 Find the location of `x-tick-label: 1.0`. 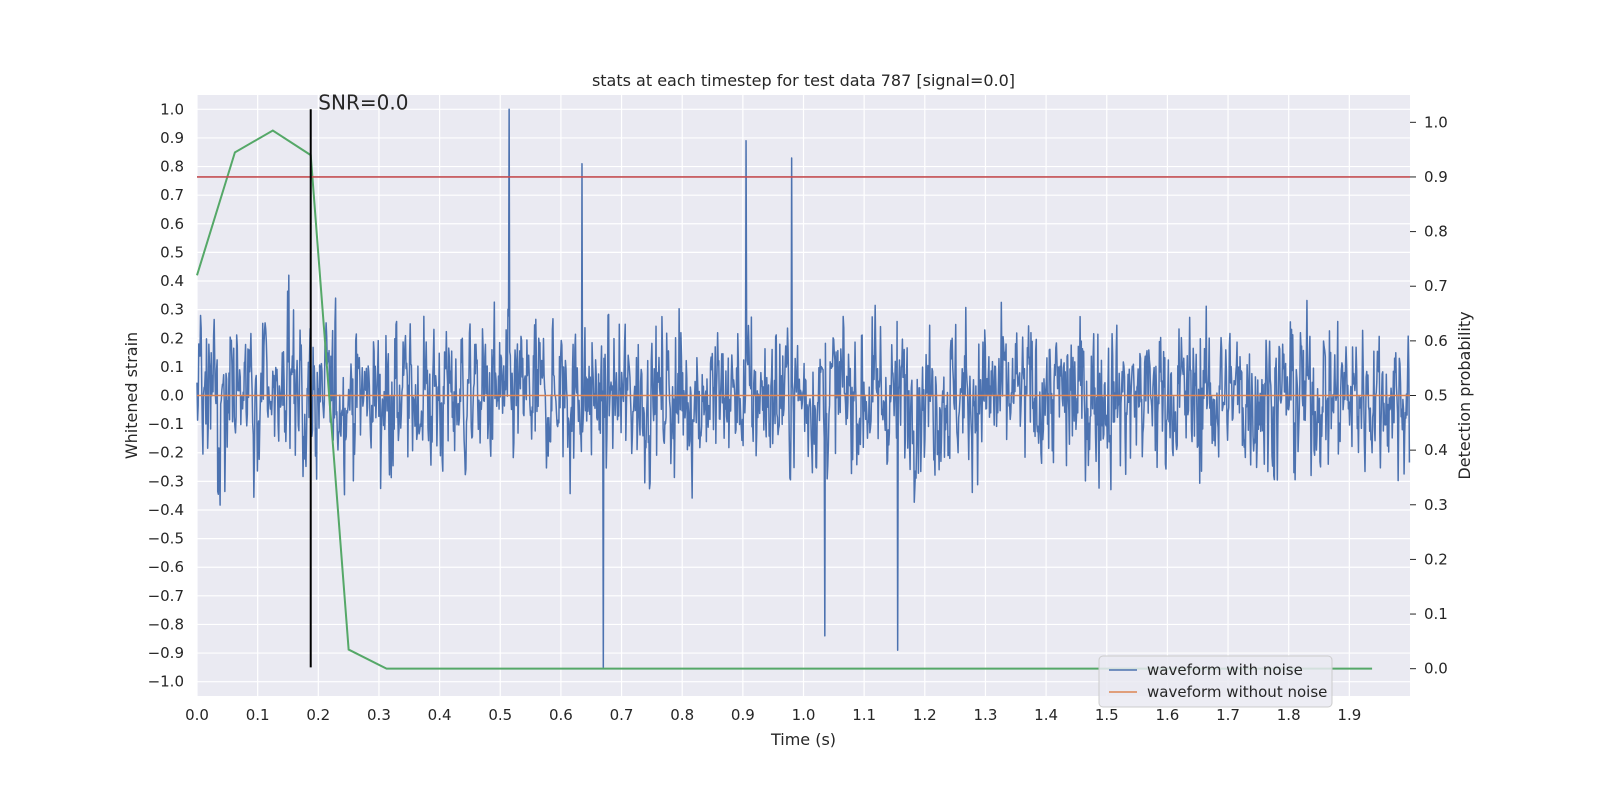

x-tick-label: 1.0 is located at coordinates (804, 715).